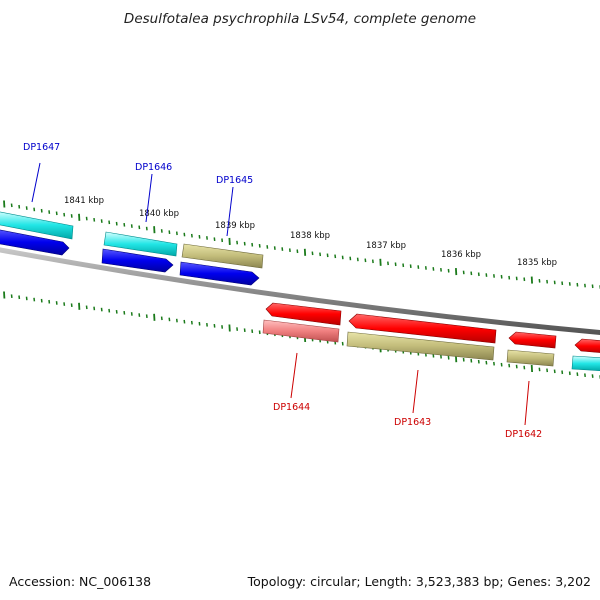  I want to click on tick-label-1837: 1837 kbp, so click(386, 246).